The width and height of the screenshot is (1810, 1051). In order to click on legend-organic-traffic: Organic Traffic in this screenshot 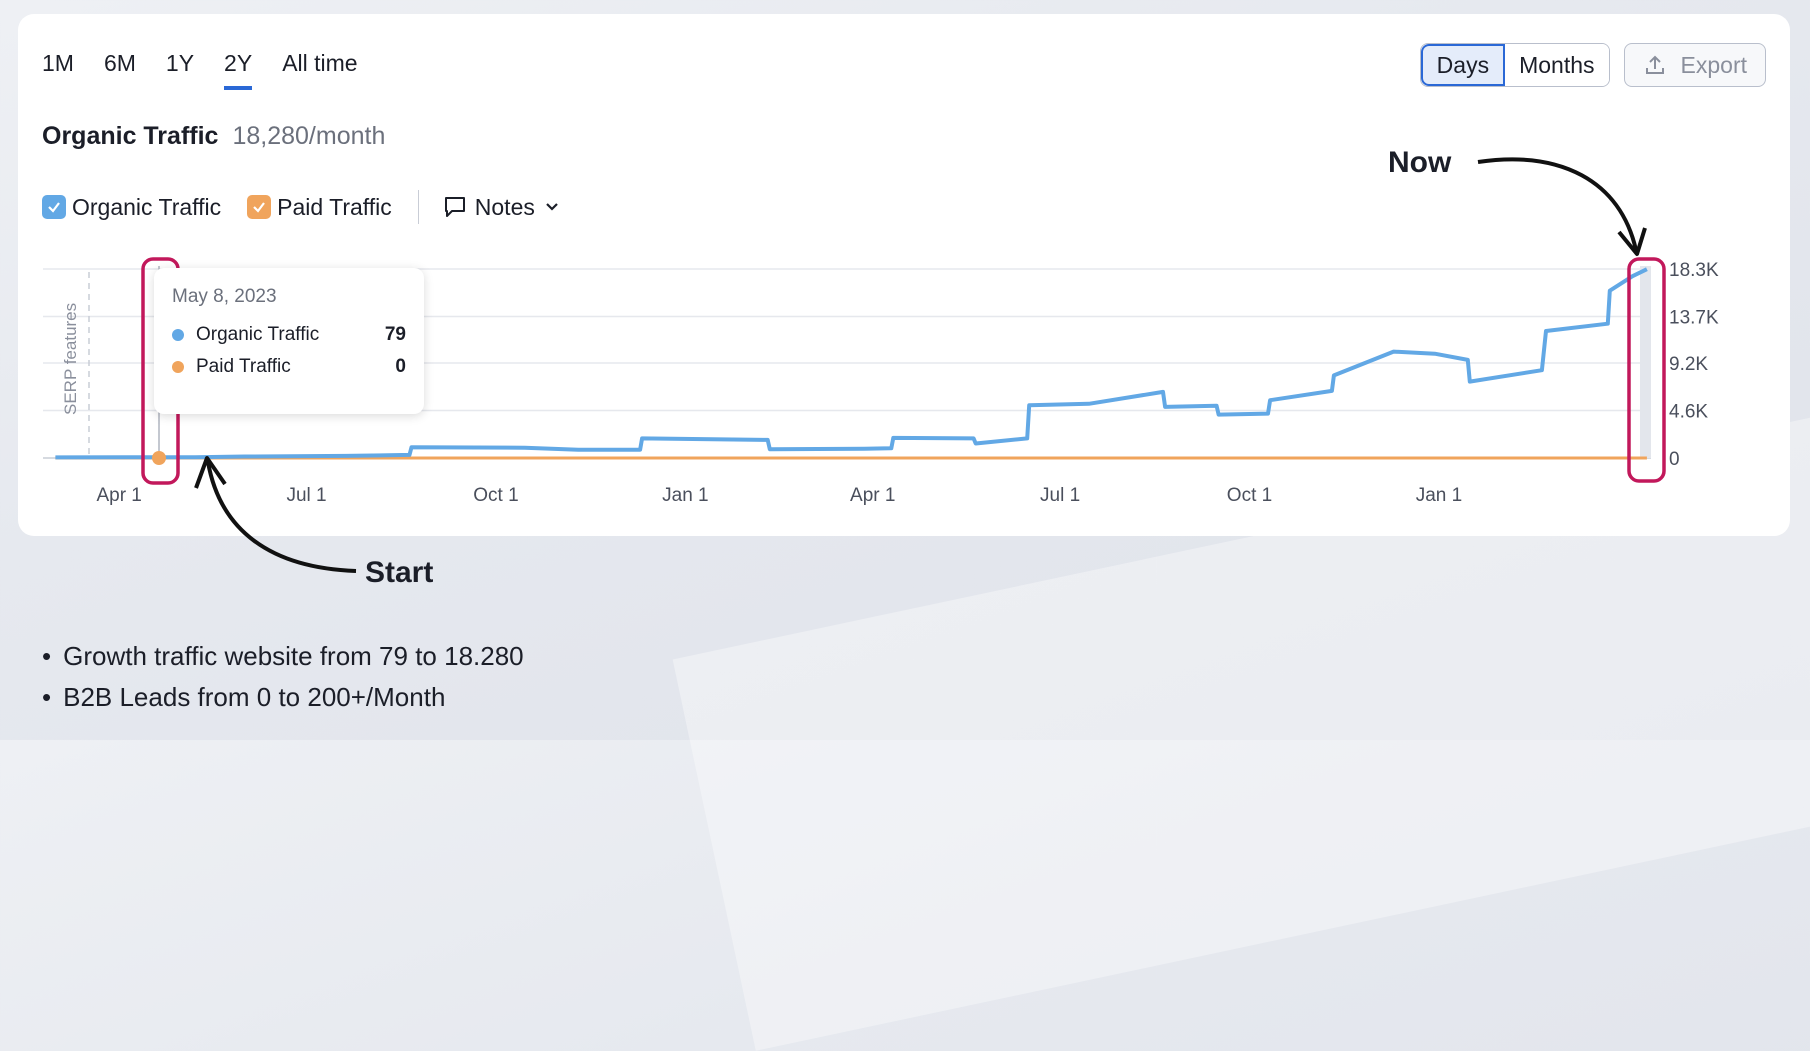, I will do `click(131, 207)`.